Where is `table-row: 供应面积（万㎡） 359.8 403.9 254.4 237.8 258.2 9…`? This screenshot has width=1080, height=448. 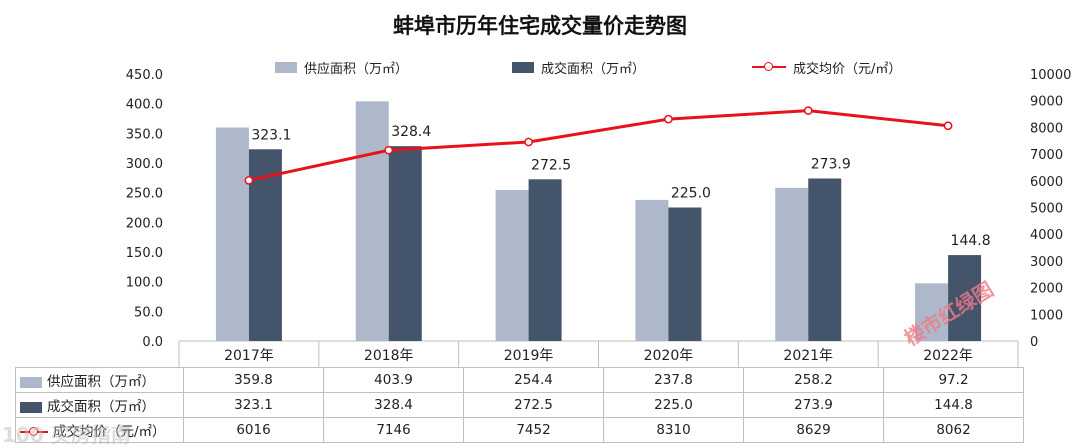
table-row: 供应面积（万㎡） 359.8 403.9 254.4 237.8 258.2 9… is located at coordinates (519, 380).